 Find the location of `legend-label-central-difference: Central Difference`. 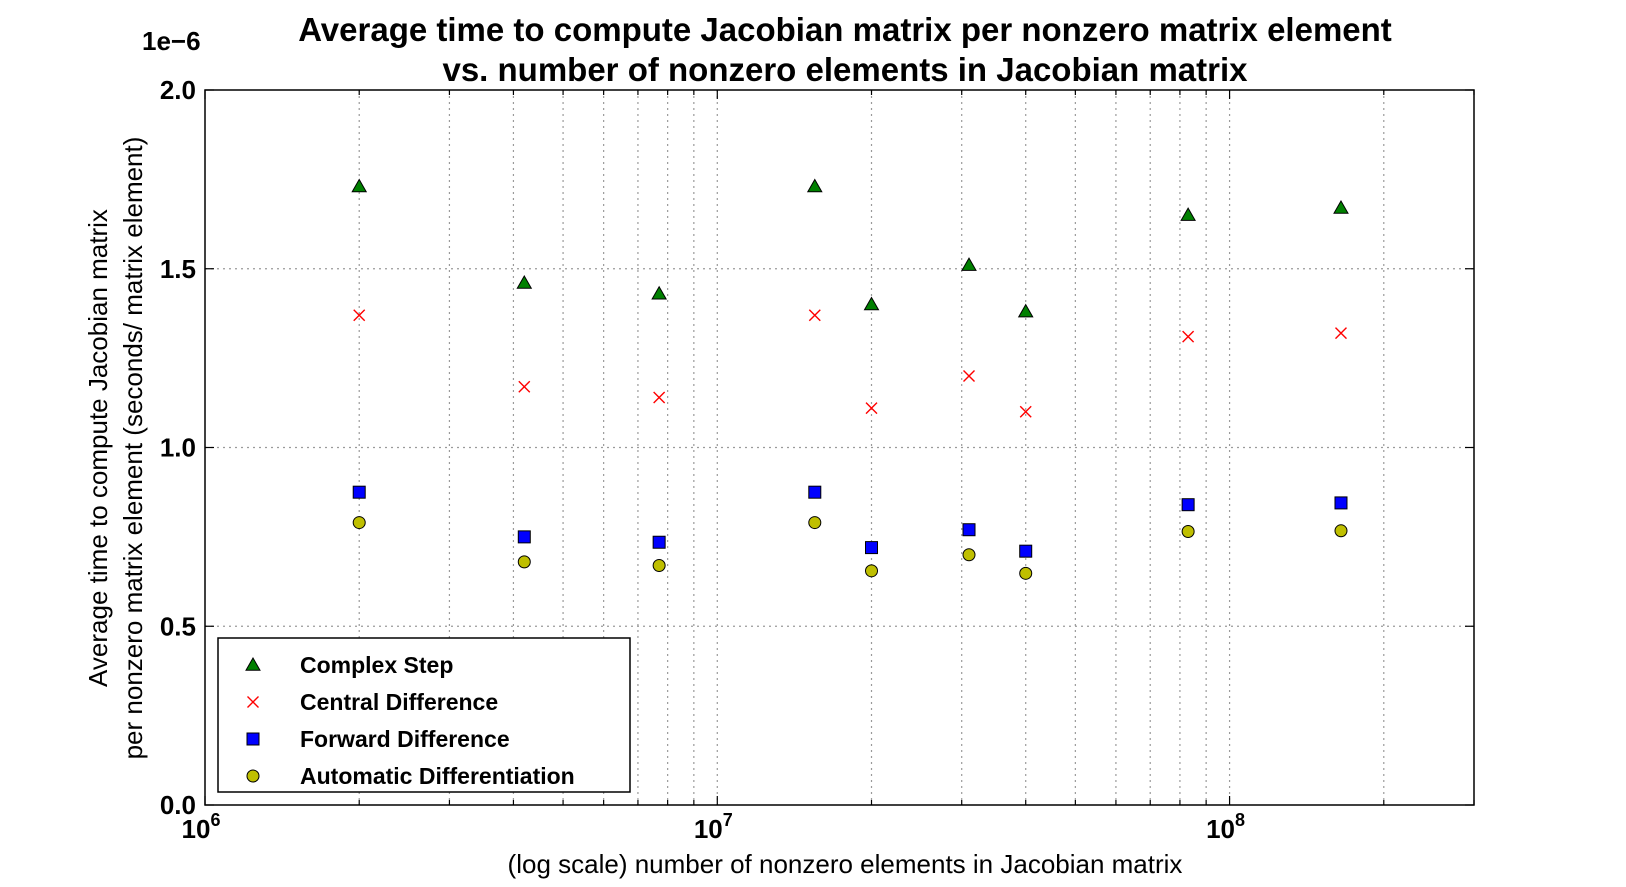

legend-label-central-difference: Central Difference is located at coordinates (399, 702).